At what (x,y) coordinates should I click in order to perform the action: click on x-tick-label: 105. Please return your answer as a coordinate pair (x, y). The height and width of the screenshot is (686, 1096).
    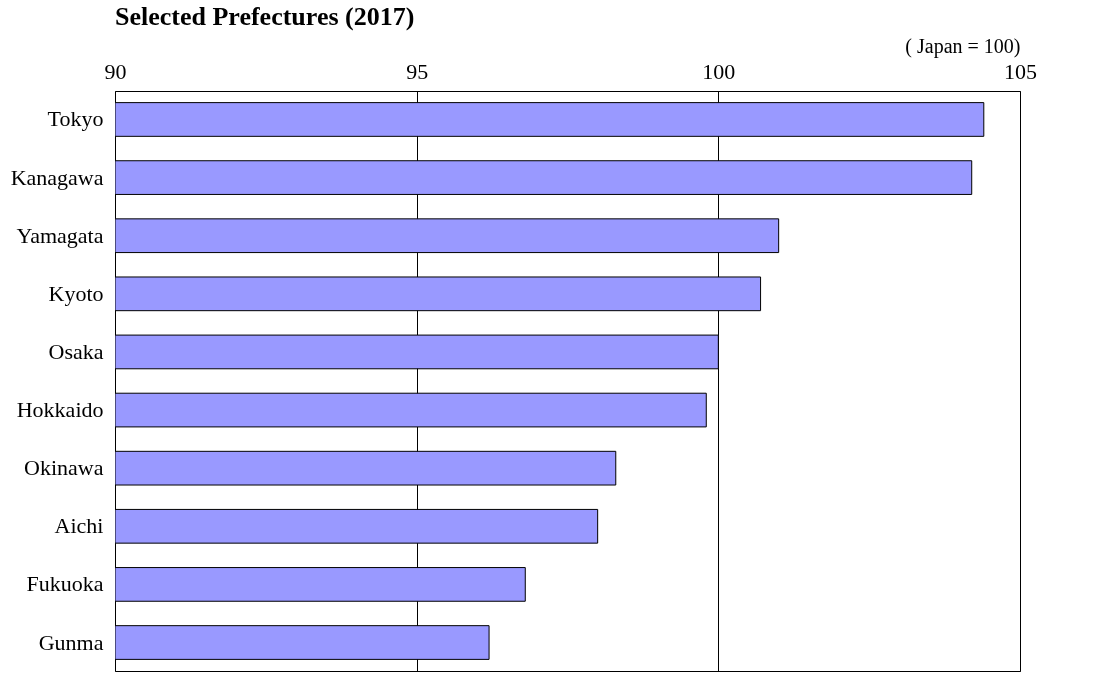
    Looking at the image, I should click on (1020, 71).